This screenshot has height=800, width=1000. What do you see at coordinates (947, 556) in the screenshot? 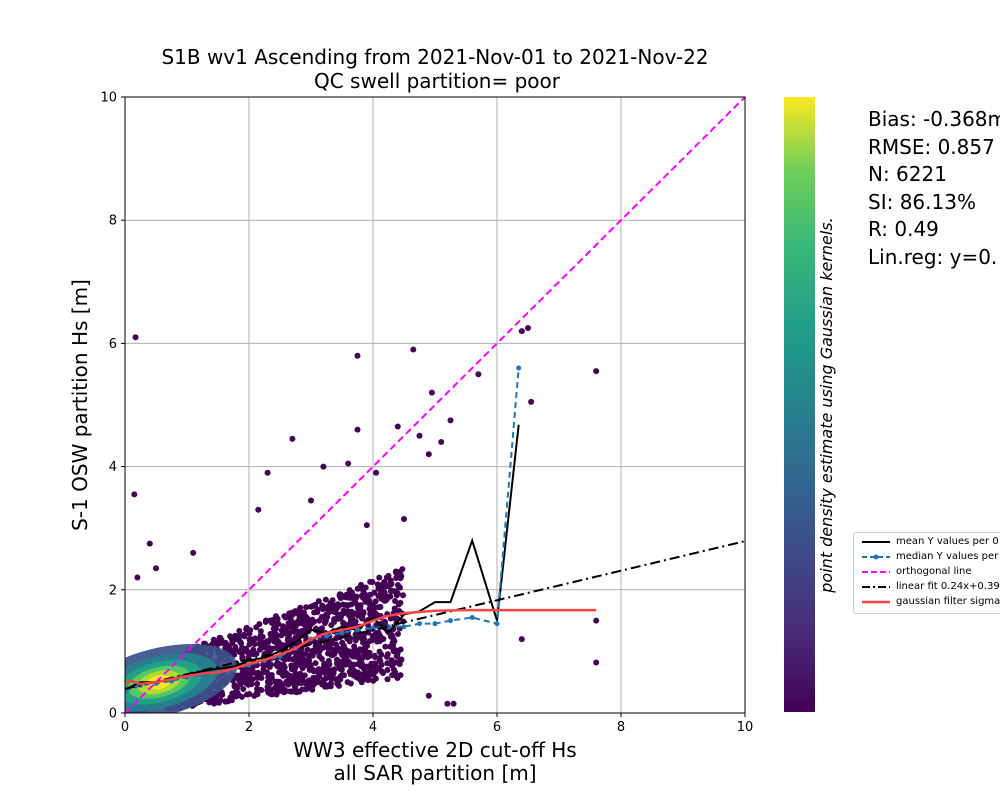
I see `legend-label-median: median Y values per` at bounding box center [947, 556].